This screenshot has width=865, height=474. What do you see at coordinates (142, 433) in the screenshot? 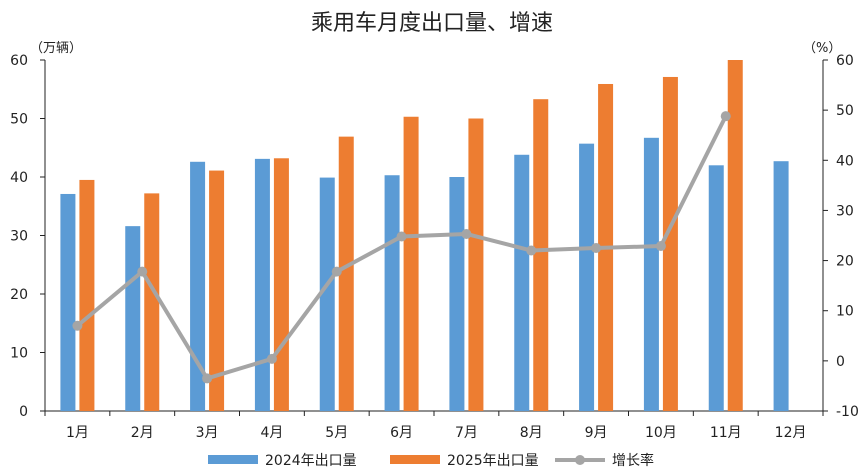
I see `x-tick-label: 2月` at bounding box center [142, 433].